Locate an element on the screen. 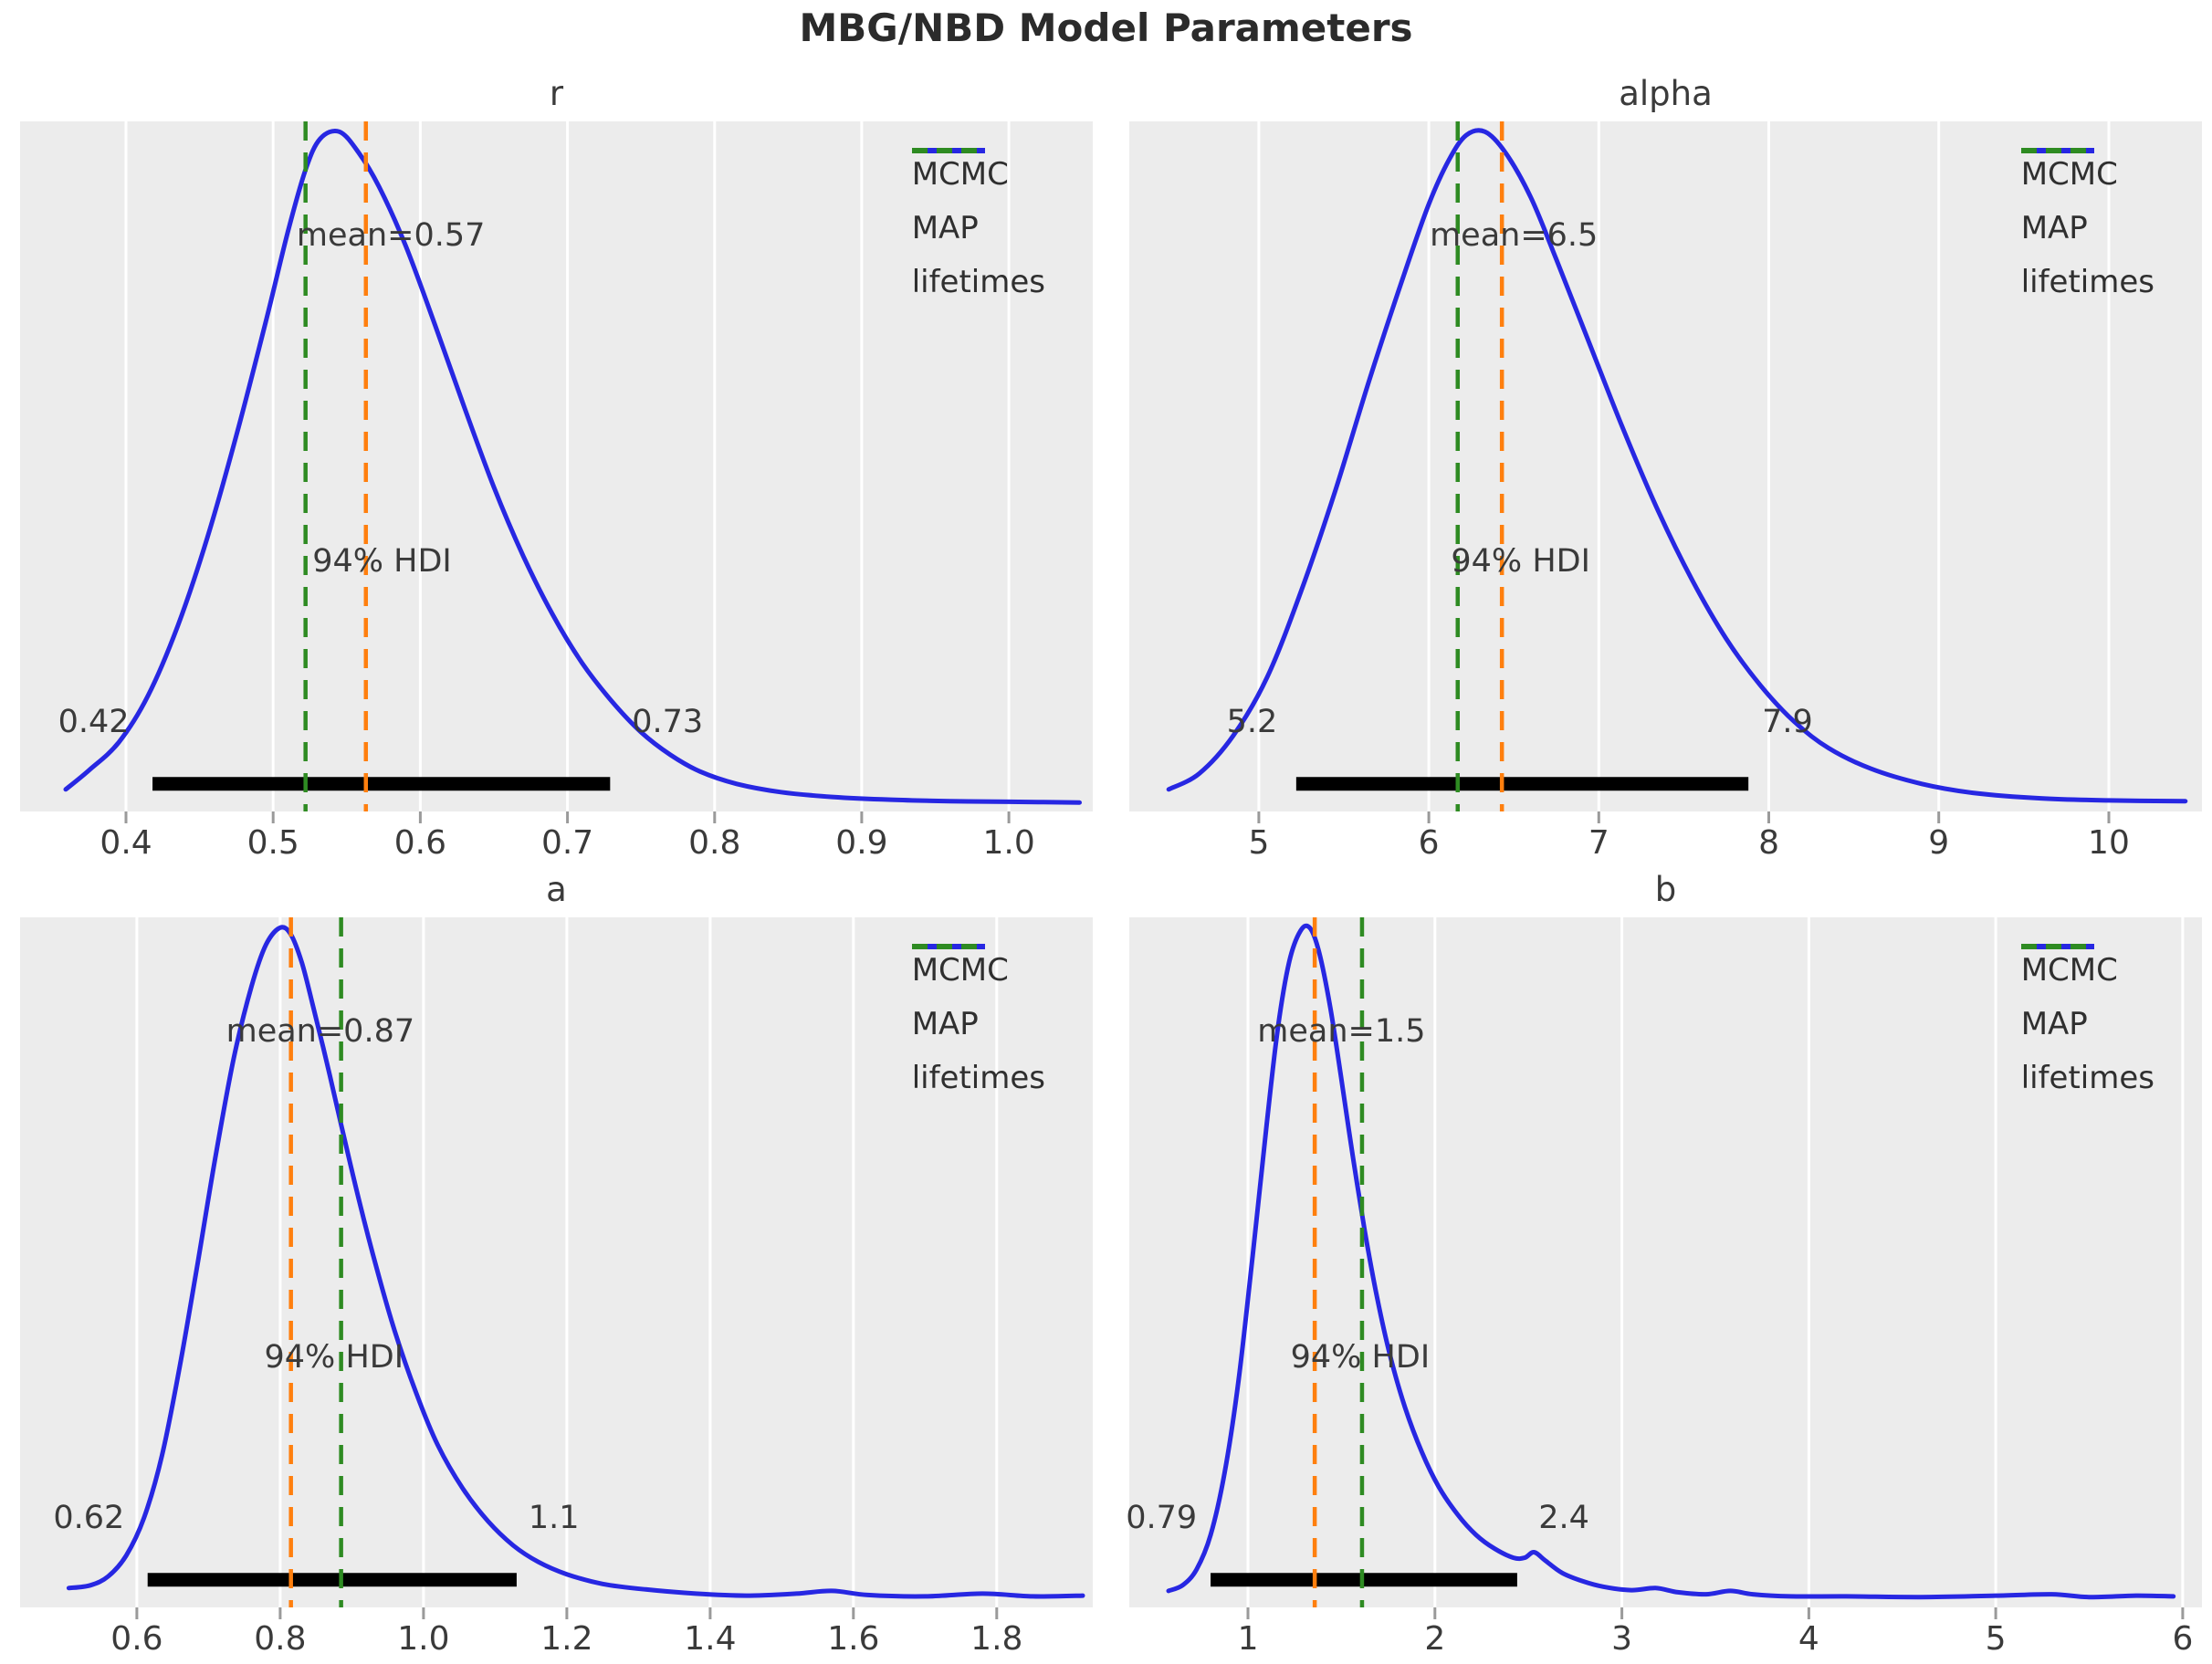 The image size is (2212, 1664). hdi-hi-label: 2.4 is located at coordinates (1563, 1517).